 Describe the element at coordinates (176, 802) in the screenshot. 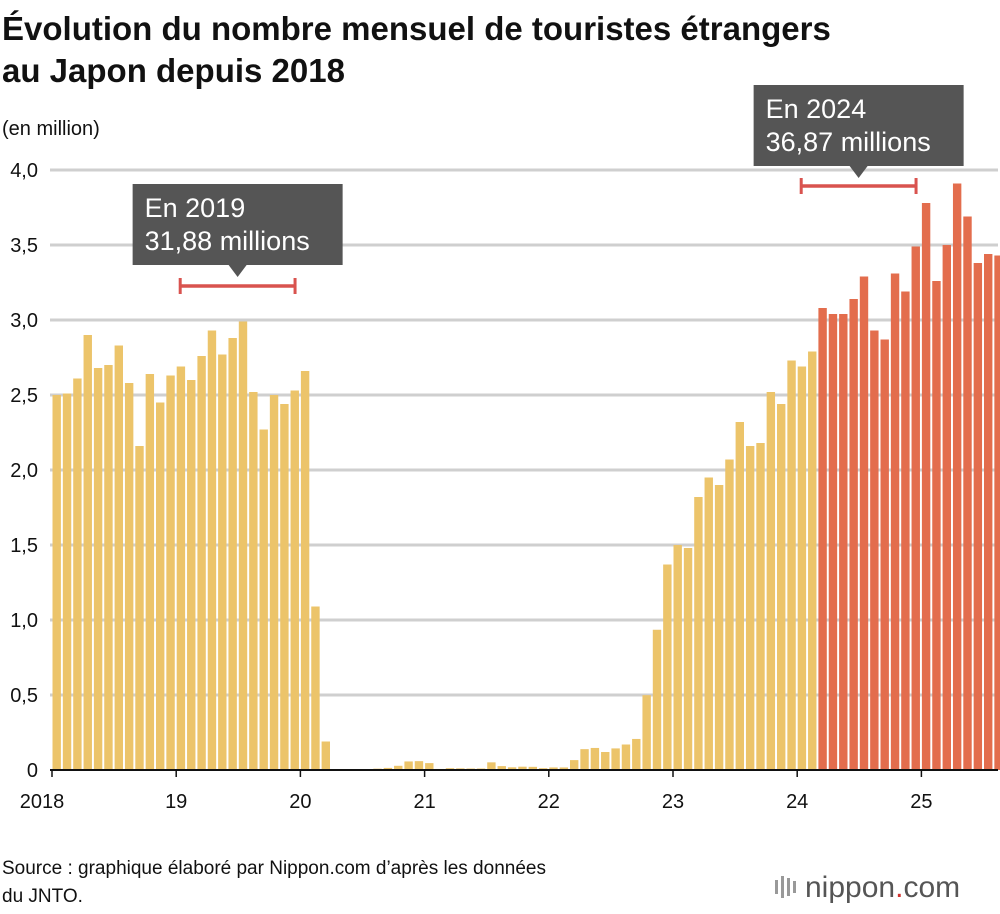

I see `x-tick-label: 19` at that location.